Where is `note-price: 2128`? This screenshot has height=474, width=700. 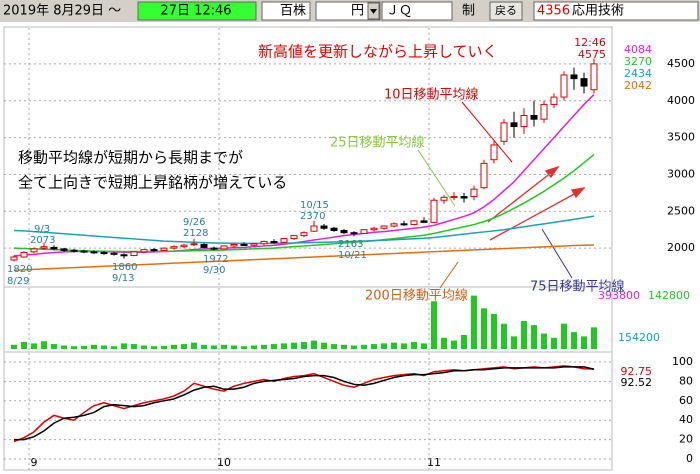 note-price: 2128 is located at coordinates (195, 233).